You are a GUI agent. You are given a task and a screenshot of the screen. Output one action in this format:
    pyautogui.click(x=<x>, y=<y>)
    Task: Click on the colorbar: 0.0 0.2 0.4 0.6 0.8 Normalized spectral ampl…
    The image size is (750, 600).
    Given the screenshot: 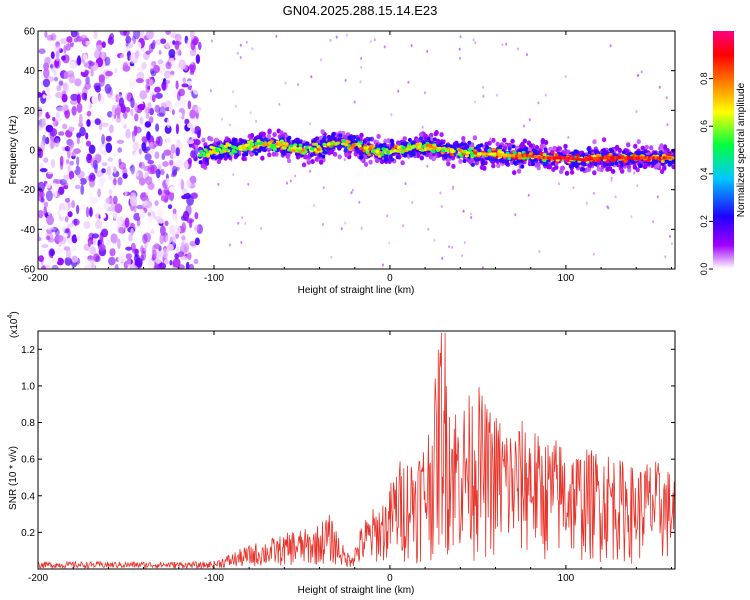 What is the action you would take?
    pyautogui.click(x=723, y=153)
    